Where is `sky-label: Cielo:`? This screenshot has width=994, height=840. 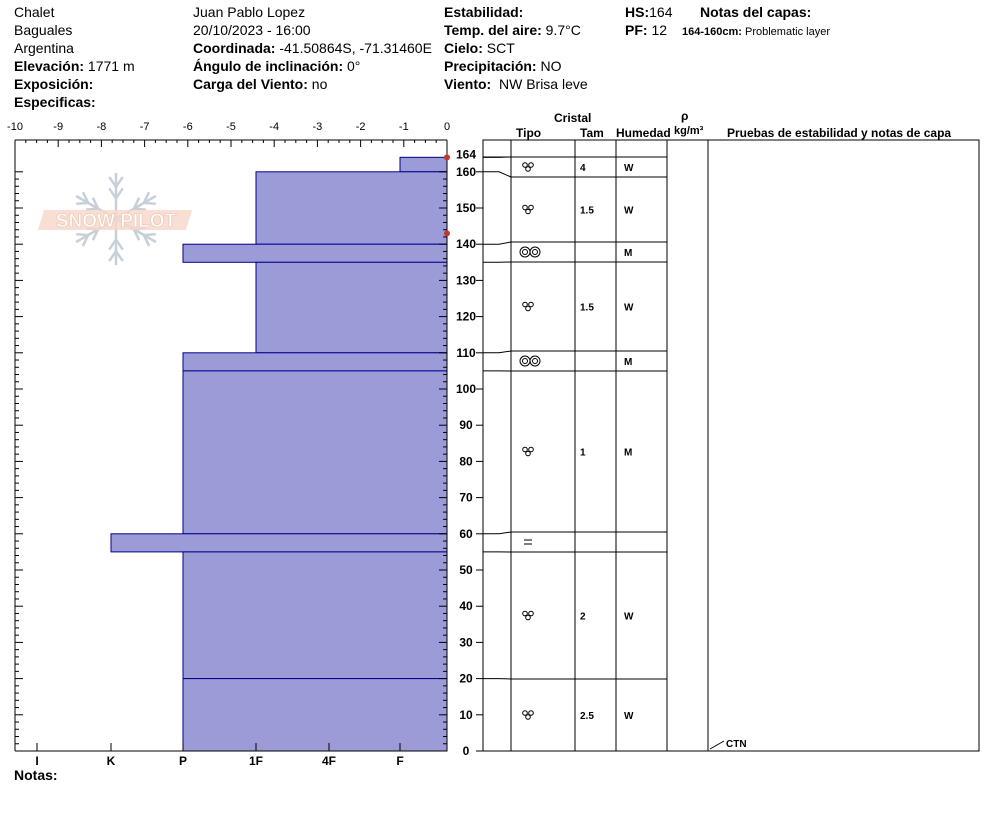 sky-label: Cielo: is located at coordinates (463, 48).